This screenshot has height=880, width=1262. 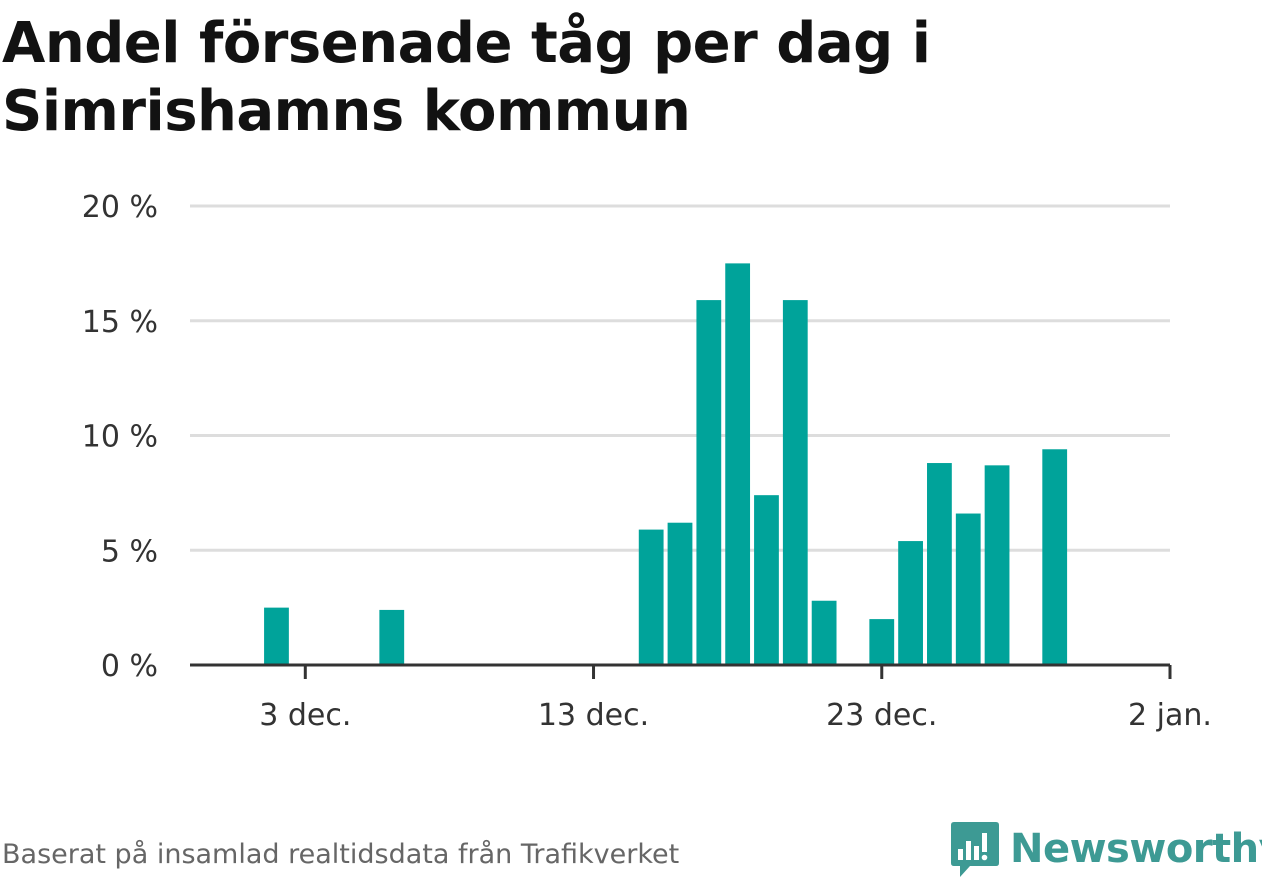 I want to click on y-tick-label: 10 %, so click(x=120, y=437).